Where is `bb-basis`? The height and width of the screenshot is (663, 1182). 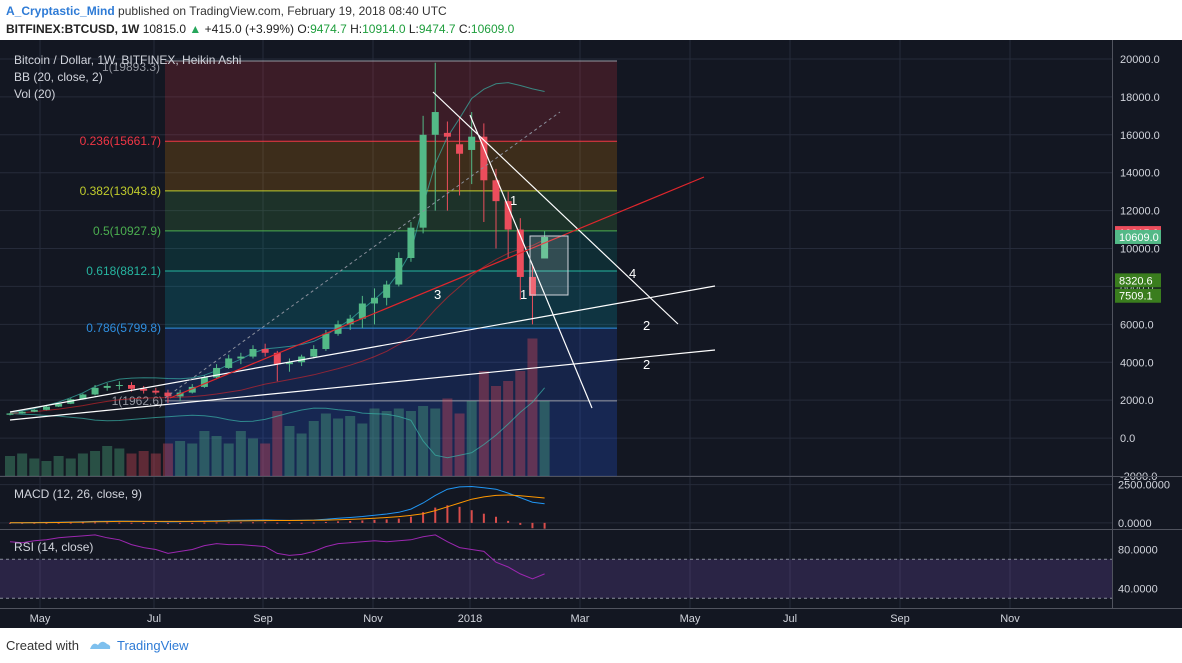 bb-basis is located at coordinates (277, 326).